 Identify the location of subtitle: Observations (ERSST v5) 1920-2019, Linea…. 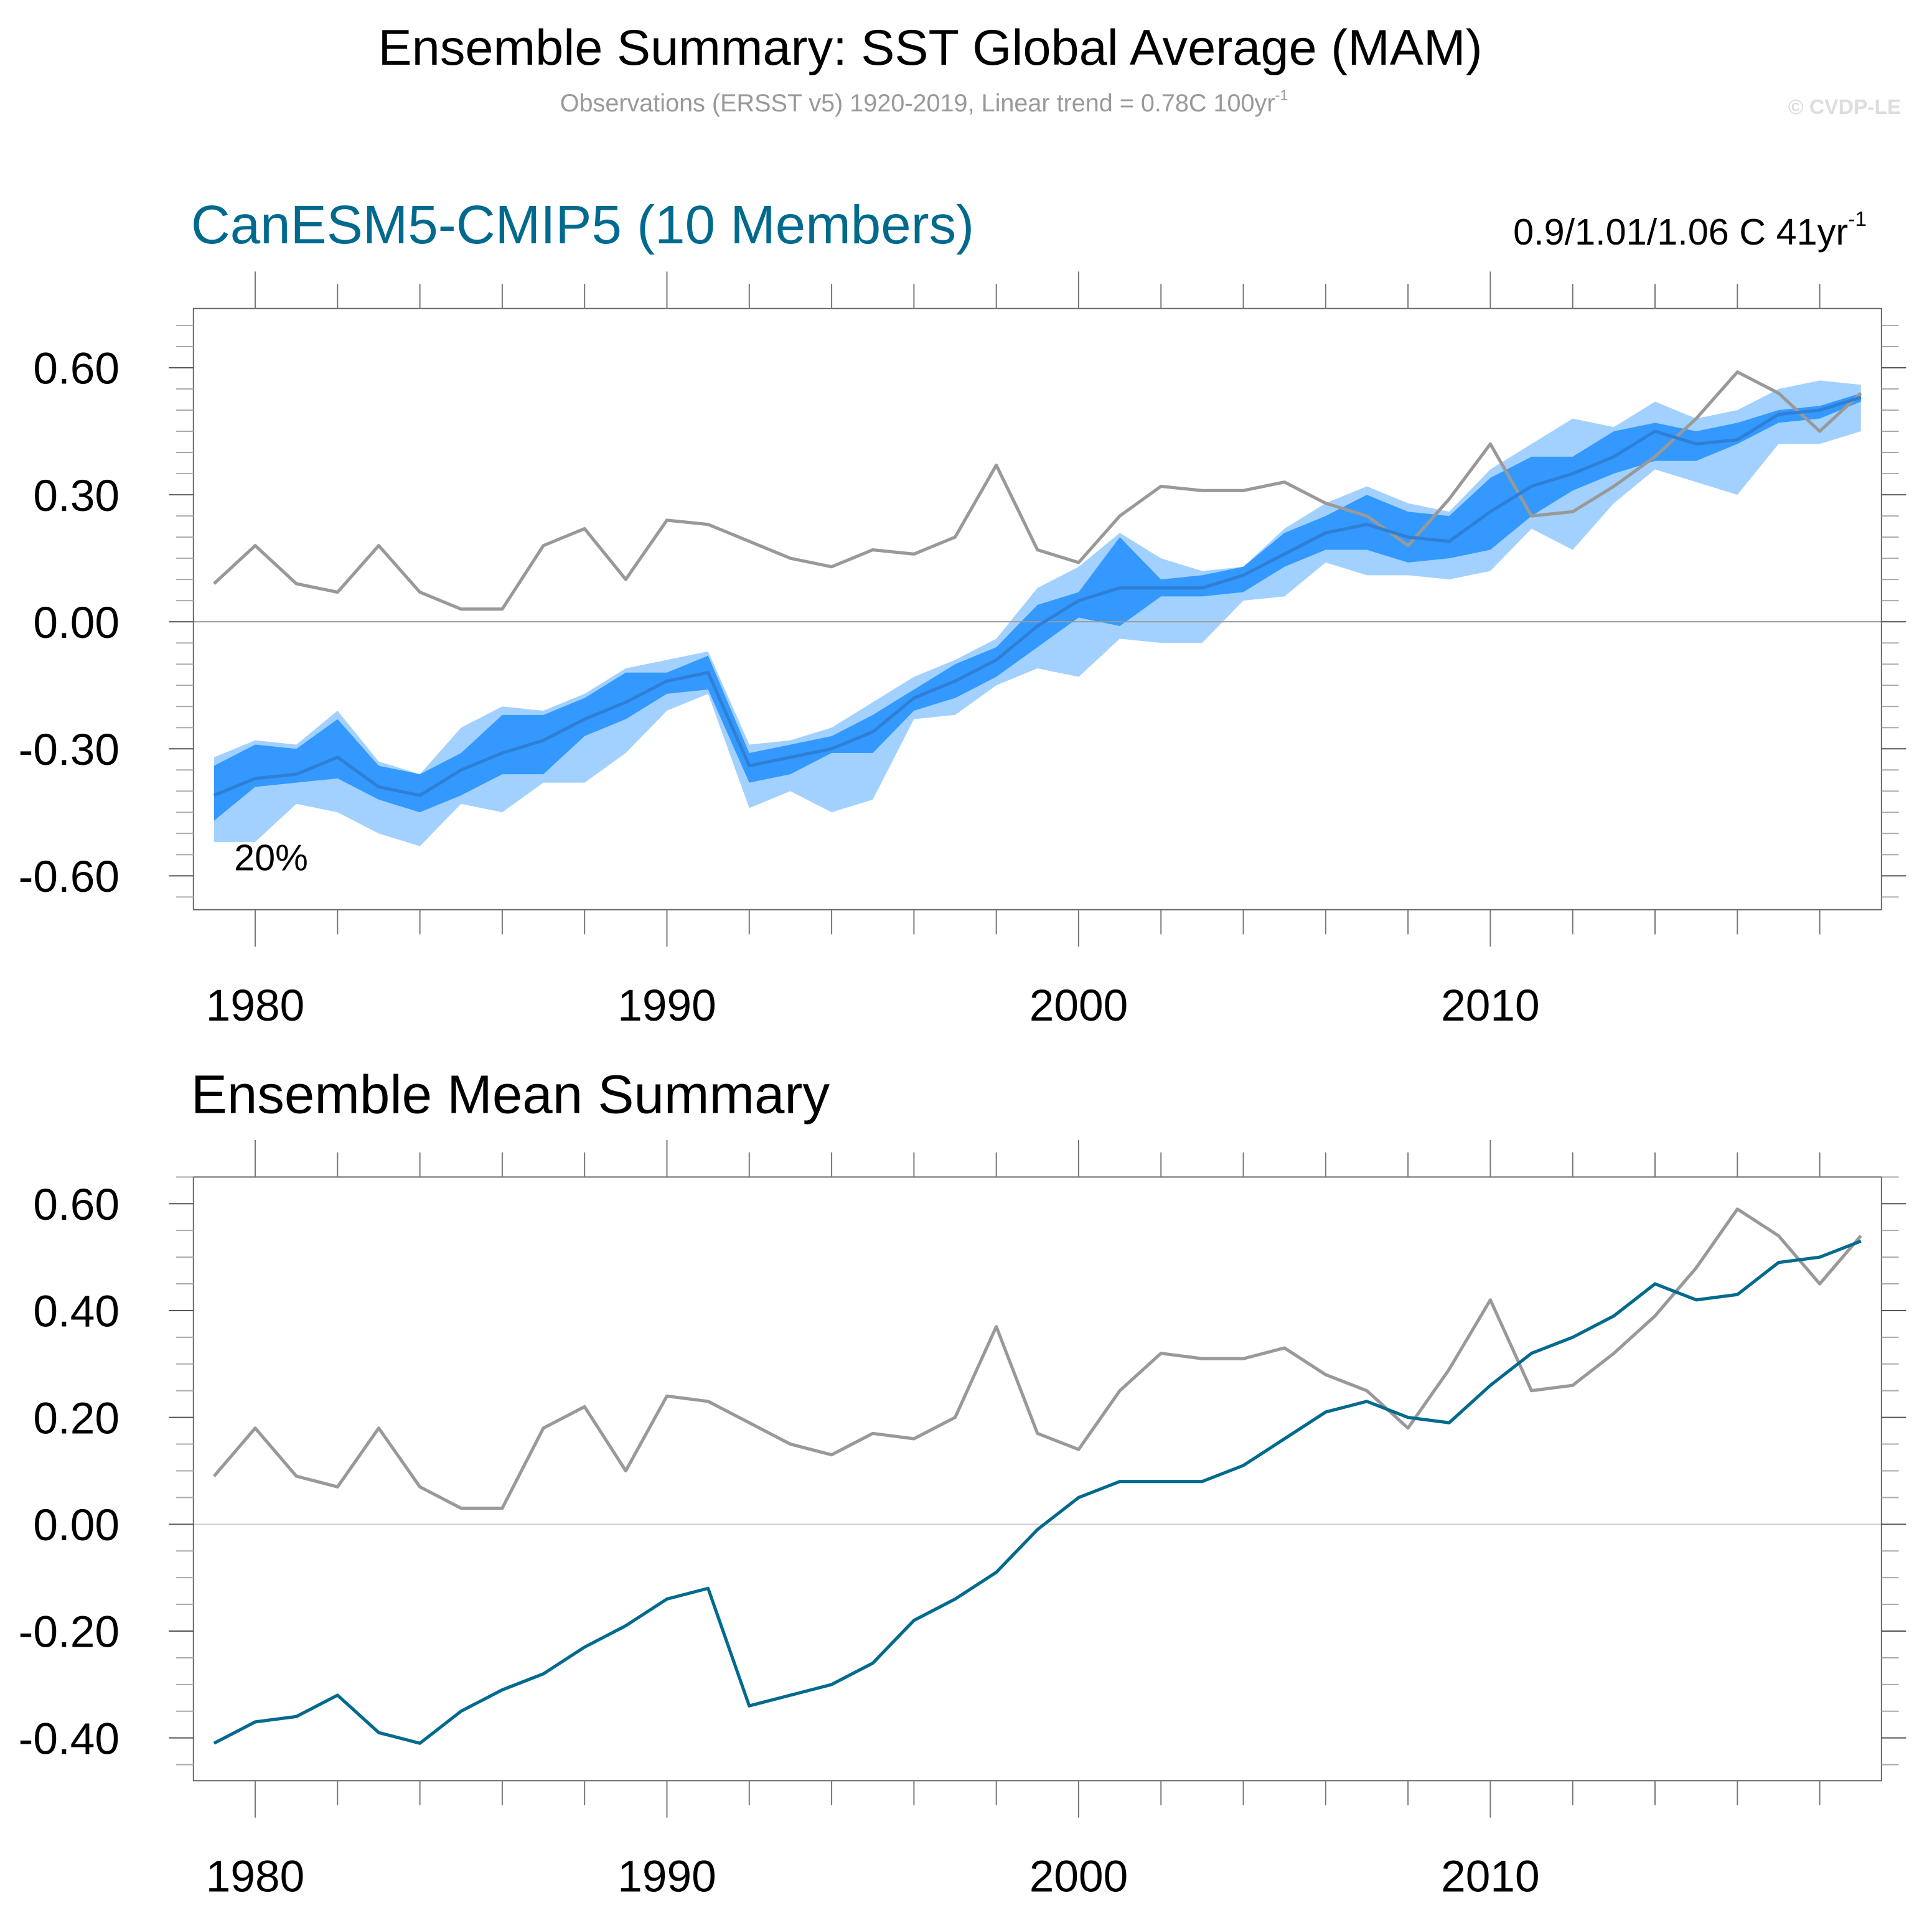
(924, 102).